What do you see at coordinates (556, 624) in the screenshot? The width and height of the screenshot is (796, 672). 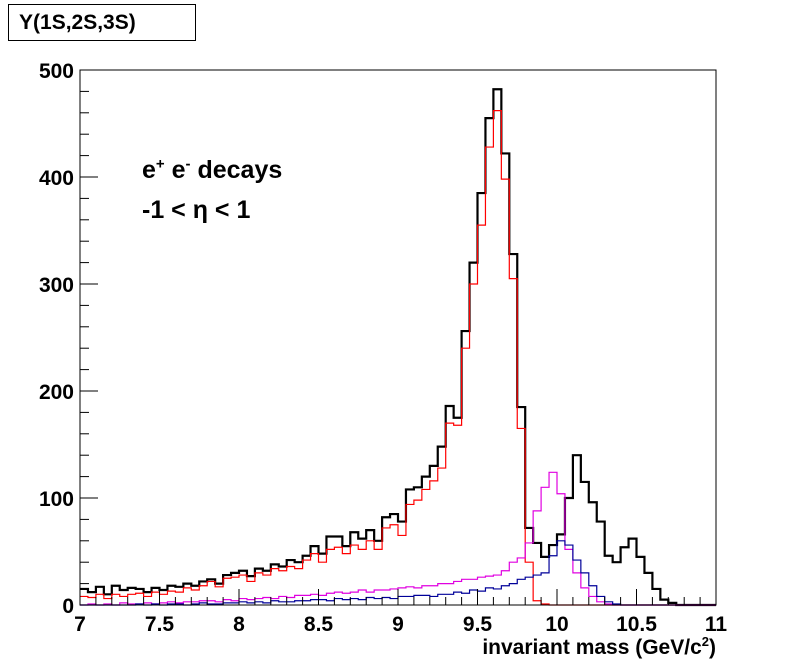 I see `x-tick-label: 10` at bounding box center [556, 624].